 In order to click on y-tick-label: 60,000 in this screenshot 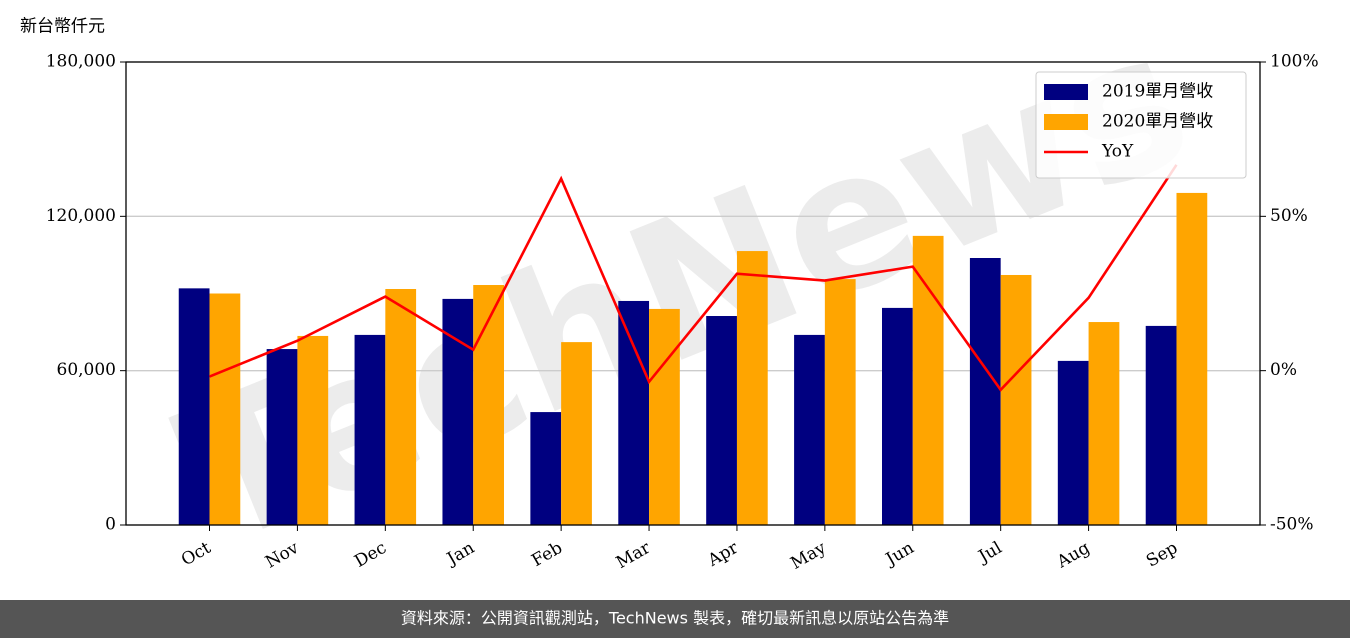, I will do `click(86, 370)`.